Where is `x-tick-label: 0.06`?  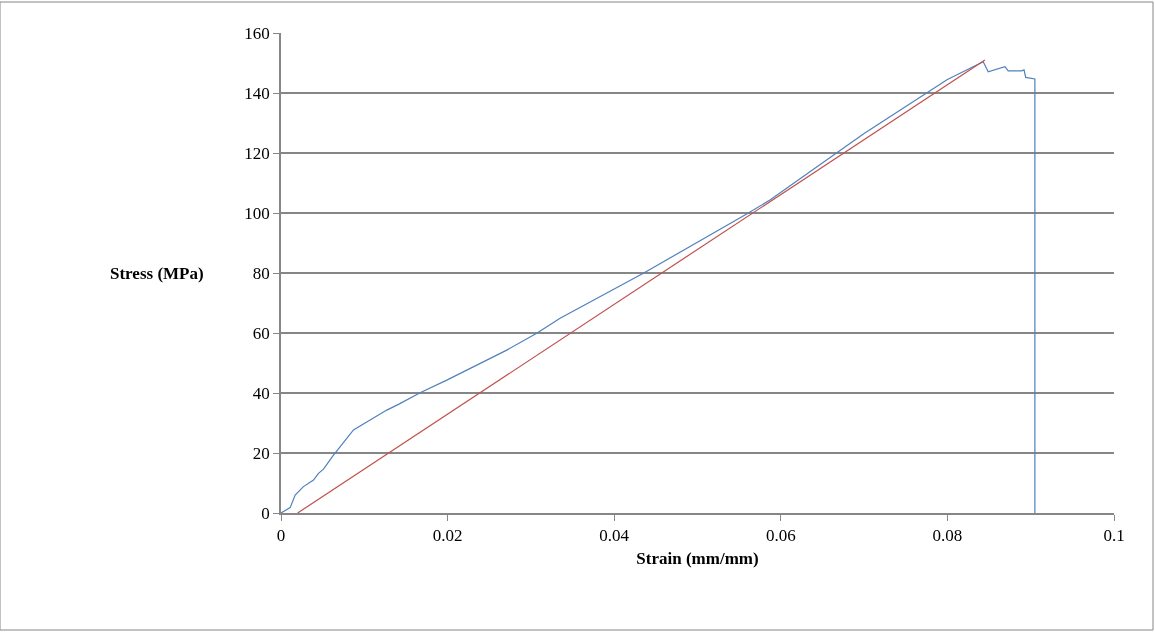
x-tick-label: 0.06 is located at coordinates (780, 536).